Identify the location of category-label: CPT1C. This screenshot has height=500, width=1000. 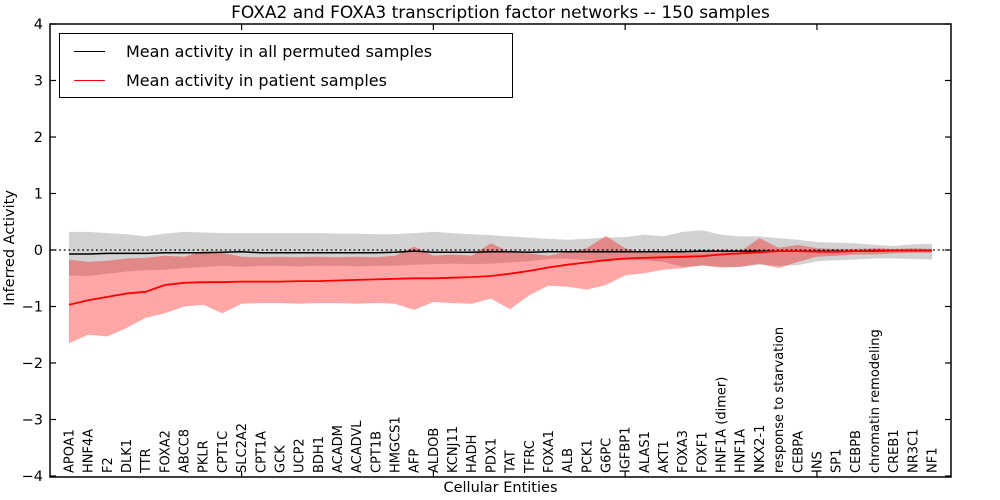
(223, 452).